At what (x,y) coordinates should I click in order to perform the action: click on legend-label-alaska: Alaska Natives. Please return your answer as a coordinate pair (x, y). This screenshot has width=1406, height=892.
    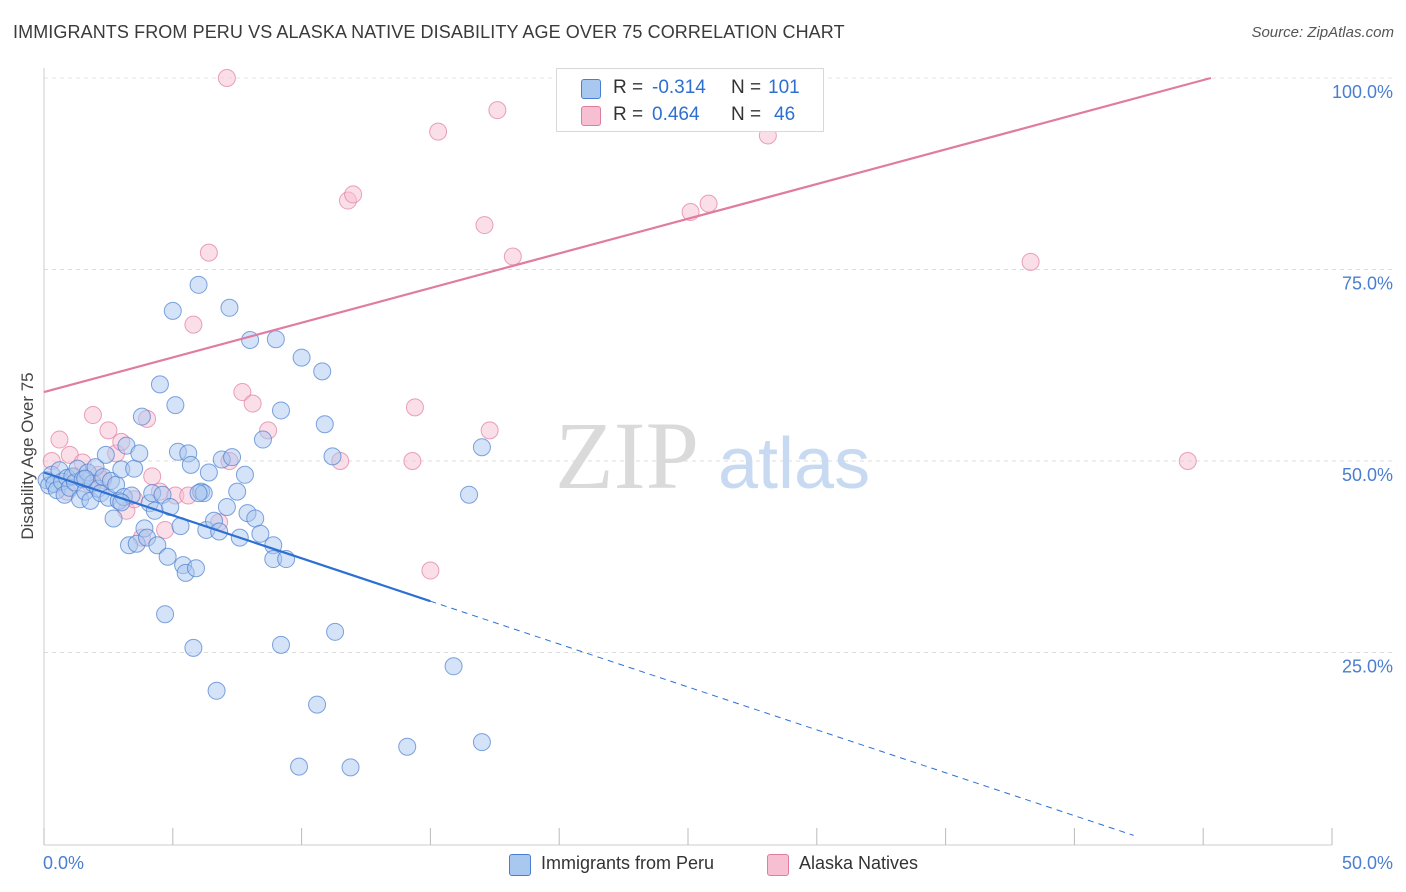
    Looking at the image, I should click on (859, 863).